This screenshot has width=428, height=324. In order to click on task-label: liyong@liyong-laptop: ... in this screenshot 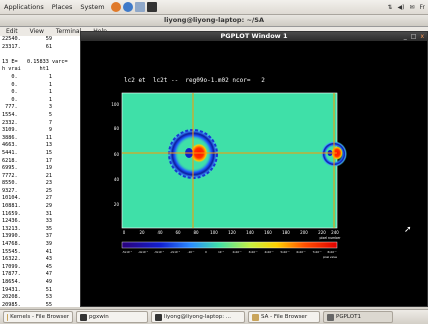, I will do `click(198, 317)`.